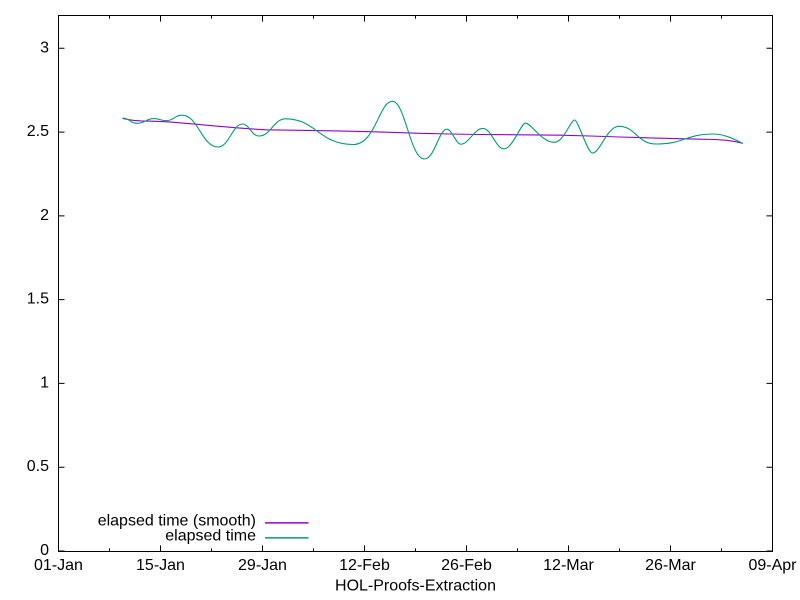 This screenshot has height=600, width=800. I want to click on svg-text: 12-Mar, so click(568, 565).